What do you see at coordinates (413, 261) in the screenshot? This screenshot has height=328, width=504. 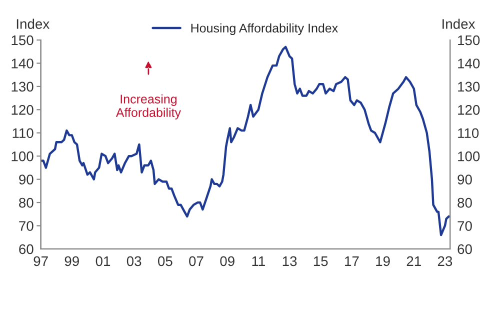 I see `x-tick-label: 21` at bounding box center [413, 261].